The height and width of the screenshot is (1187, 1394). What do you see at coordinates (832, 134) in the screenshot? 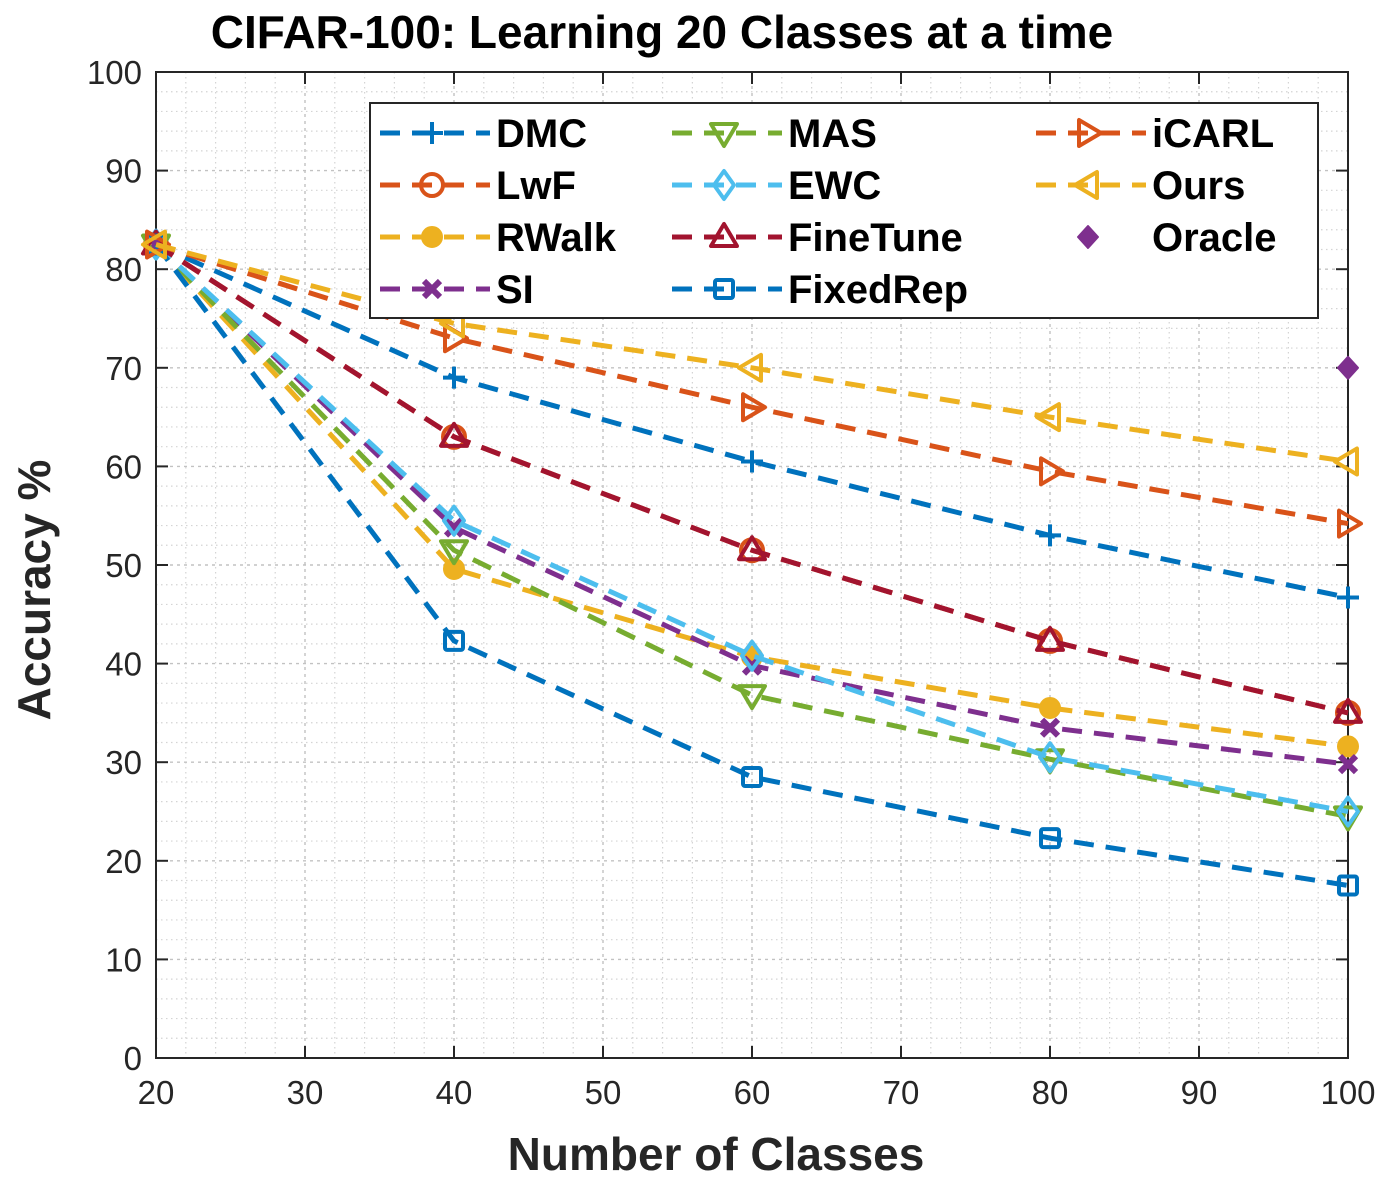
I see `legend-label-mas: MAS` at bounding box center [832, 134].